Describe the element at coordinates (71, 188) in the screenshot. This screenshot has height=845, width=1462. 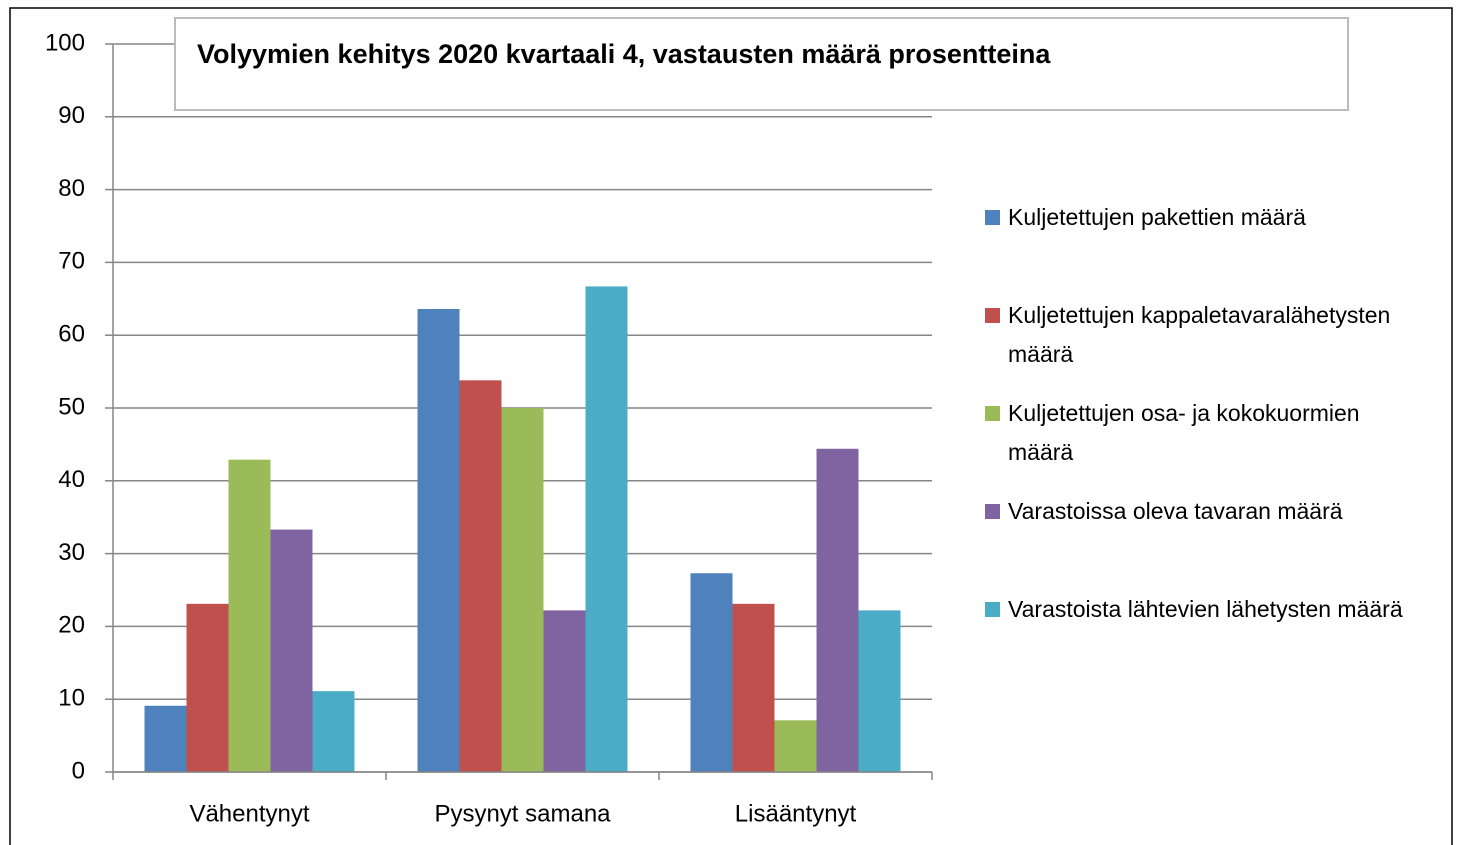
I see `y-tick-label: 80` at that location.